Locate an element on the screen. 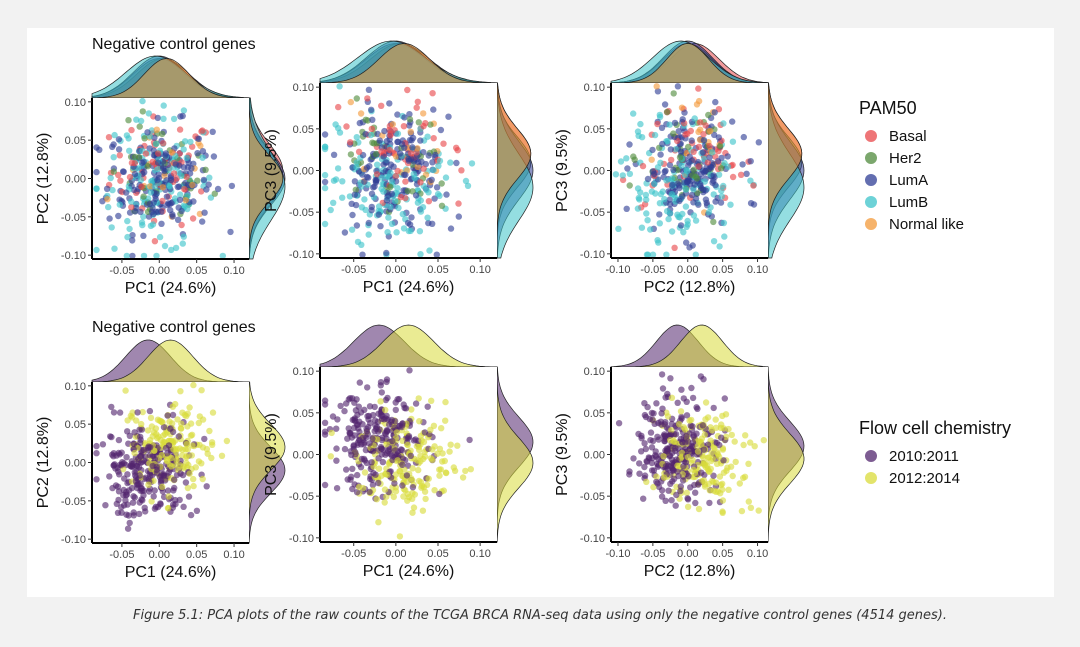 Image resolution: width=1080 pixels, height=647 pixels. legend-label: Her2 is located at coordinates (905, 158).